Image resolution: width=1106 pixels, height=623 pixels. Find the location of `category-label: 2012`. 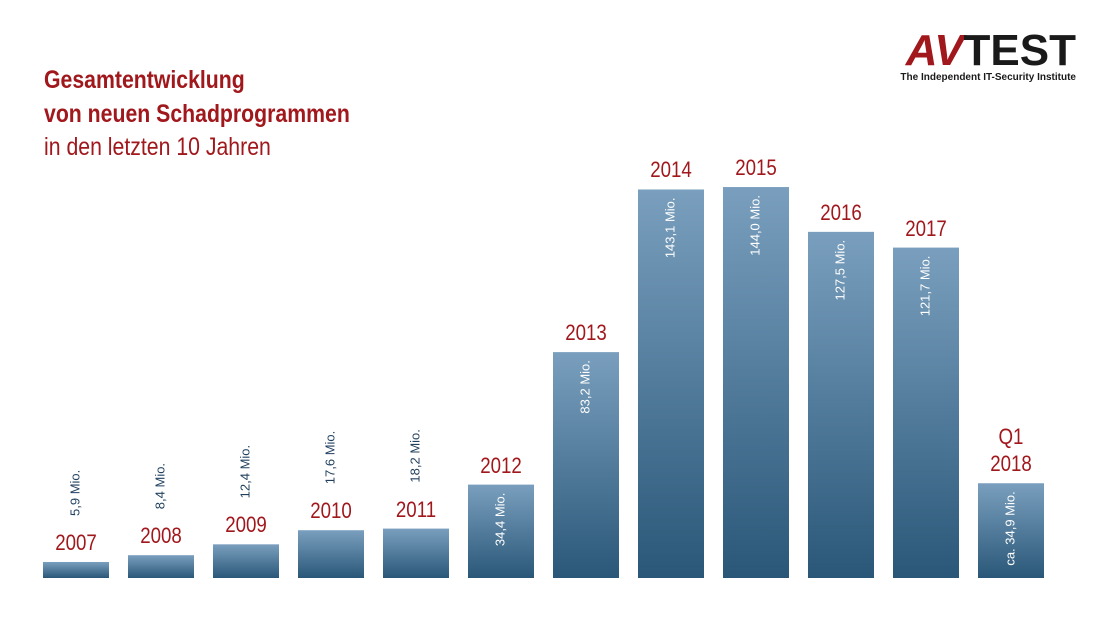

category-label: 2012 is located at coordinates (501, 465).